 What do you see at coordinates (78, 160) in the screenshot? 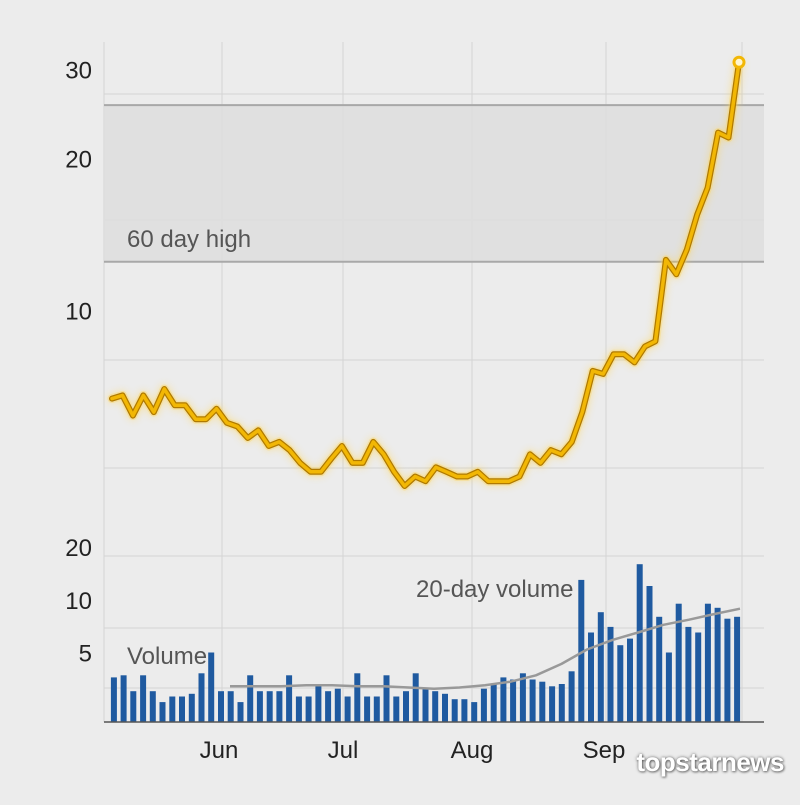
I see `price-tick-label: 20` at bounding box center [78, 160].